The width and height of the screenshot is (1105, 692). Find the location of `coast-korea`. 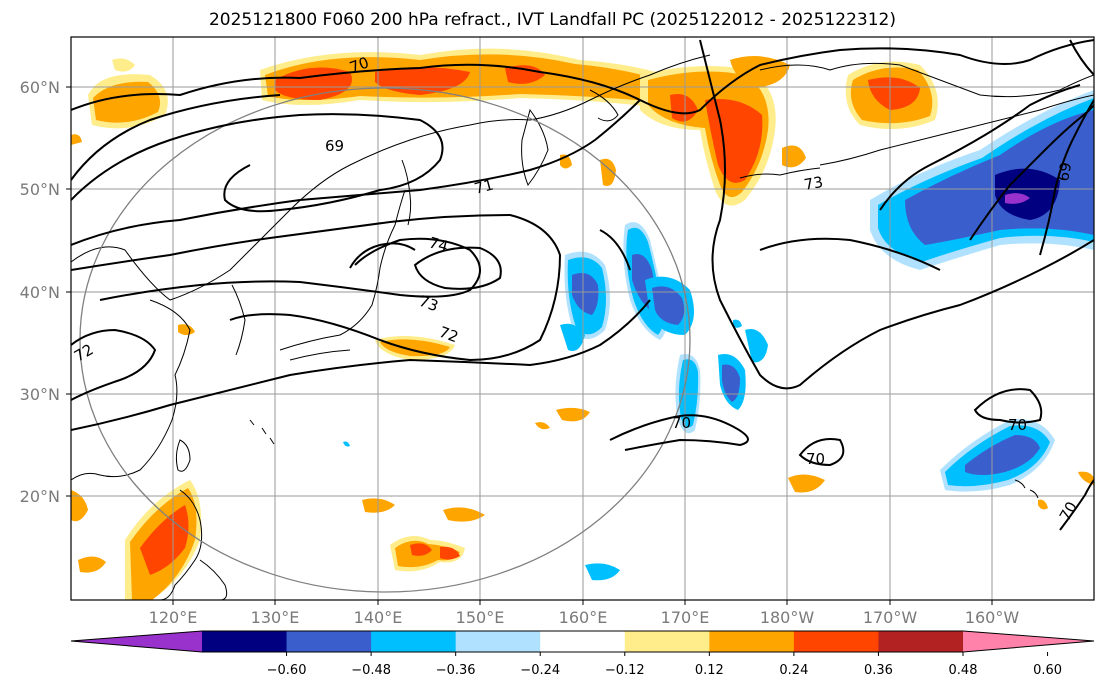

coast-korea is located at coordinates (238, 320).